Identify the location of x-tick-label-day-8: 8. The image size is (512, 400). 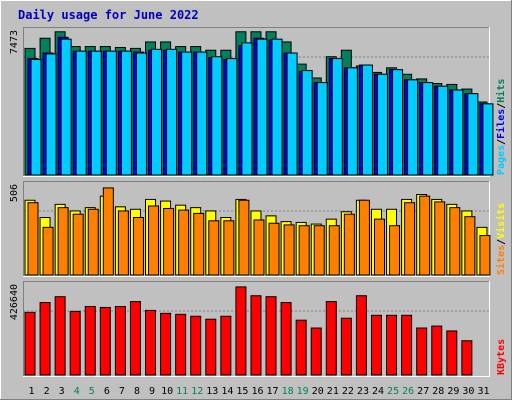
(137, 391).